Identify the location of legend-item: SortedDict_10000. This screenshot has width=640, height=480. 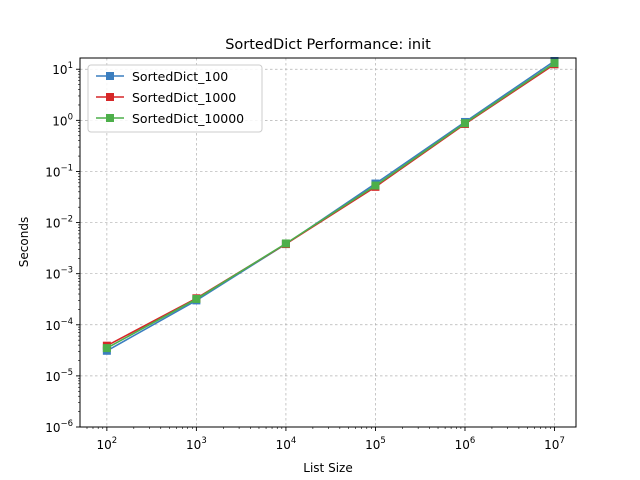
(170, 118).